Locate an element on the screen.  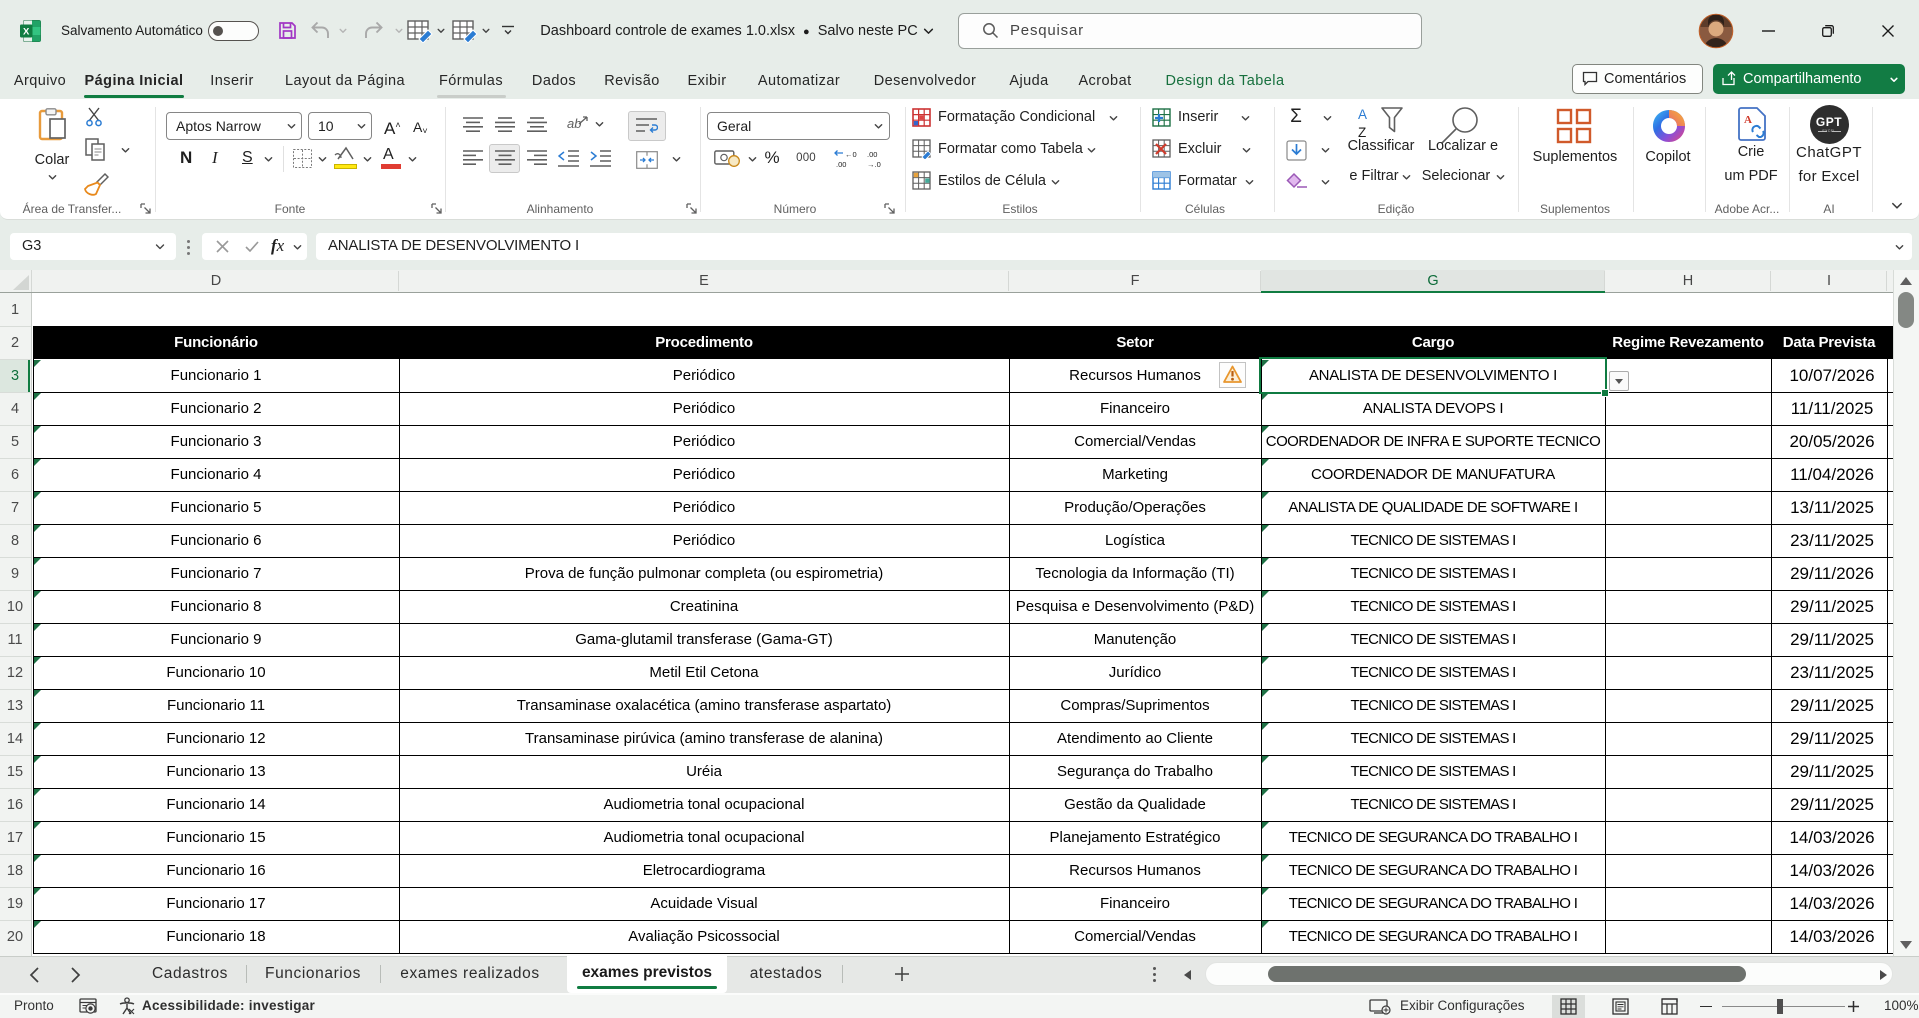
svg-text: Z is located at coordinates (1362, 132).